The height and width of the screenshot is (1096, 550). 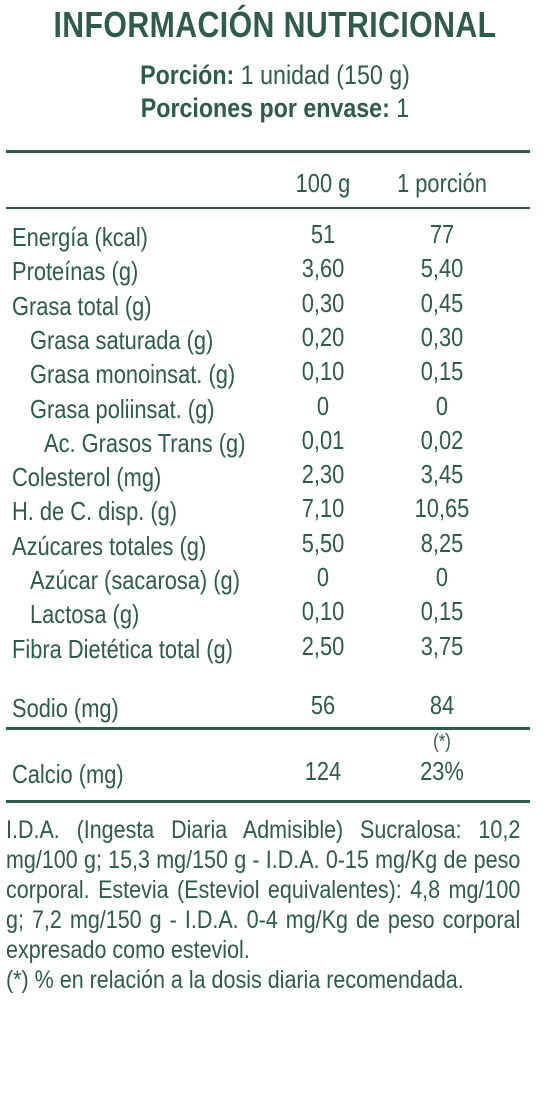 I want to click on nutrient-label: Energía (kcal), so click(x=80, y=237).